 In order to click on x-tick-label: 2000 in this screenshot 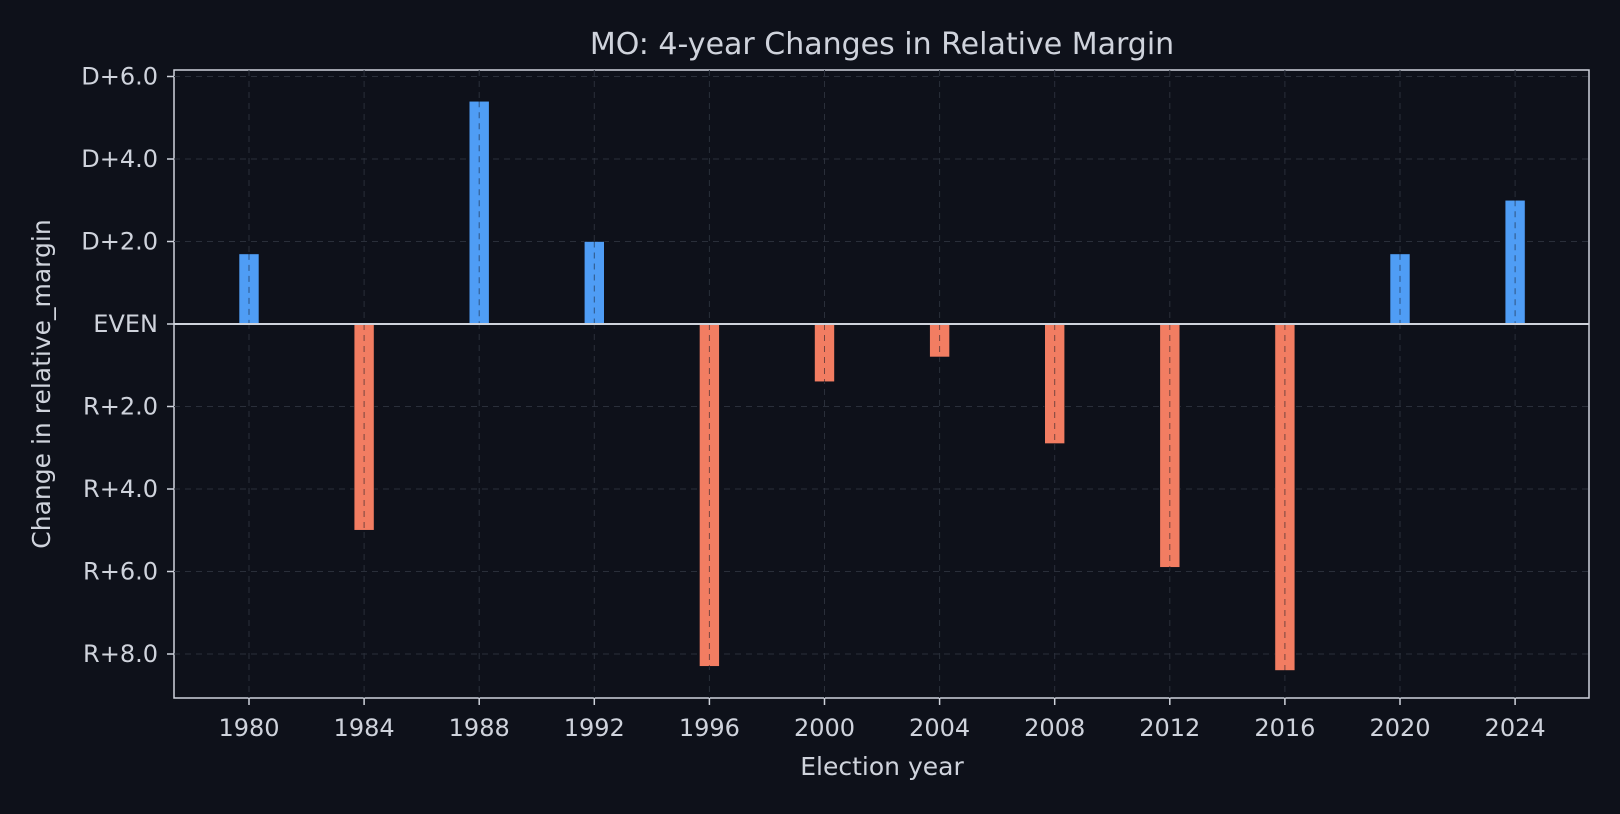, I will do `click(824, 728)`.